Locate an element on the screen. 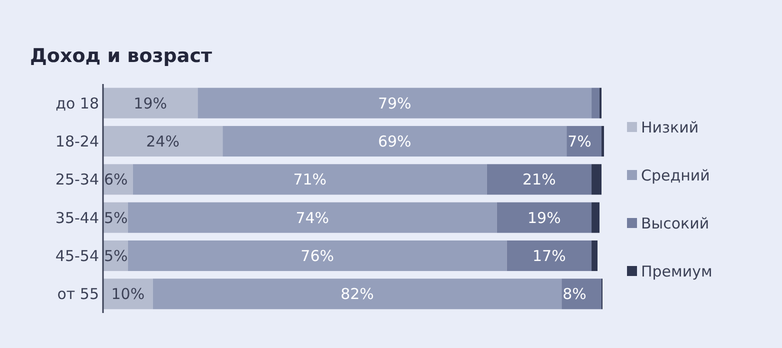 This screenshot has height=348, width=782. legend-label: Высокий is located at coordinates (675, 223).